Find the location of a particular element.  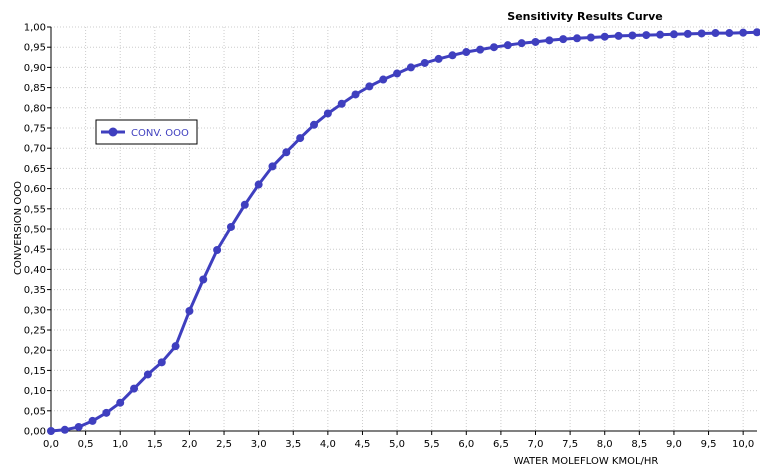

legend-label: CONV. OOO is located at coordinates (160, 133).